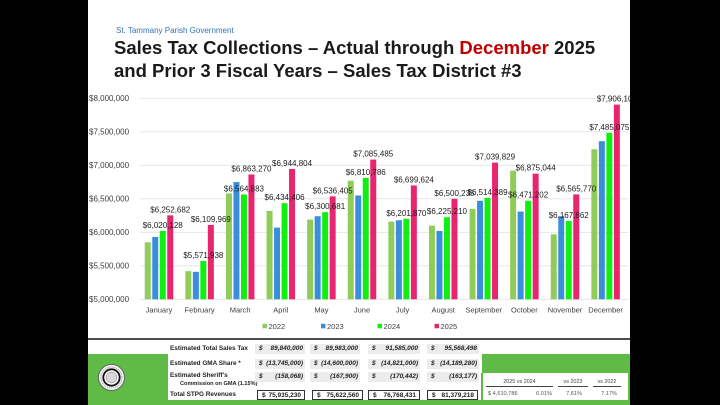 The width and height of the screenshot is (720, 405). What do you see at coordinates (379, 326) in the screenshot?
I see `legend-swatch-2024` at bounding box center [379, 326].